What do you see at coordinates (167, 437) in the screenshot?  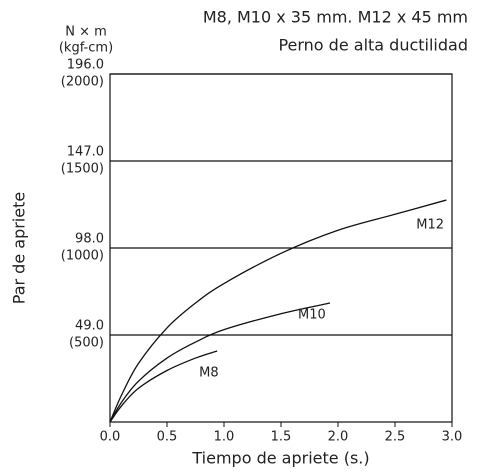 I see `x-tick-label: 0.5` at bounding box center [167, 437].